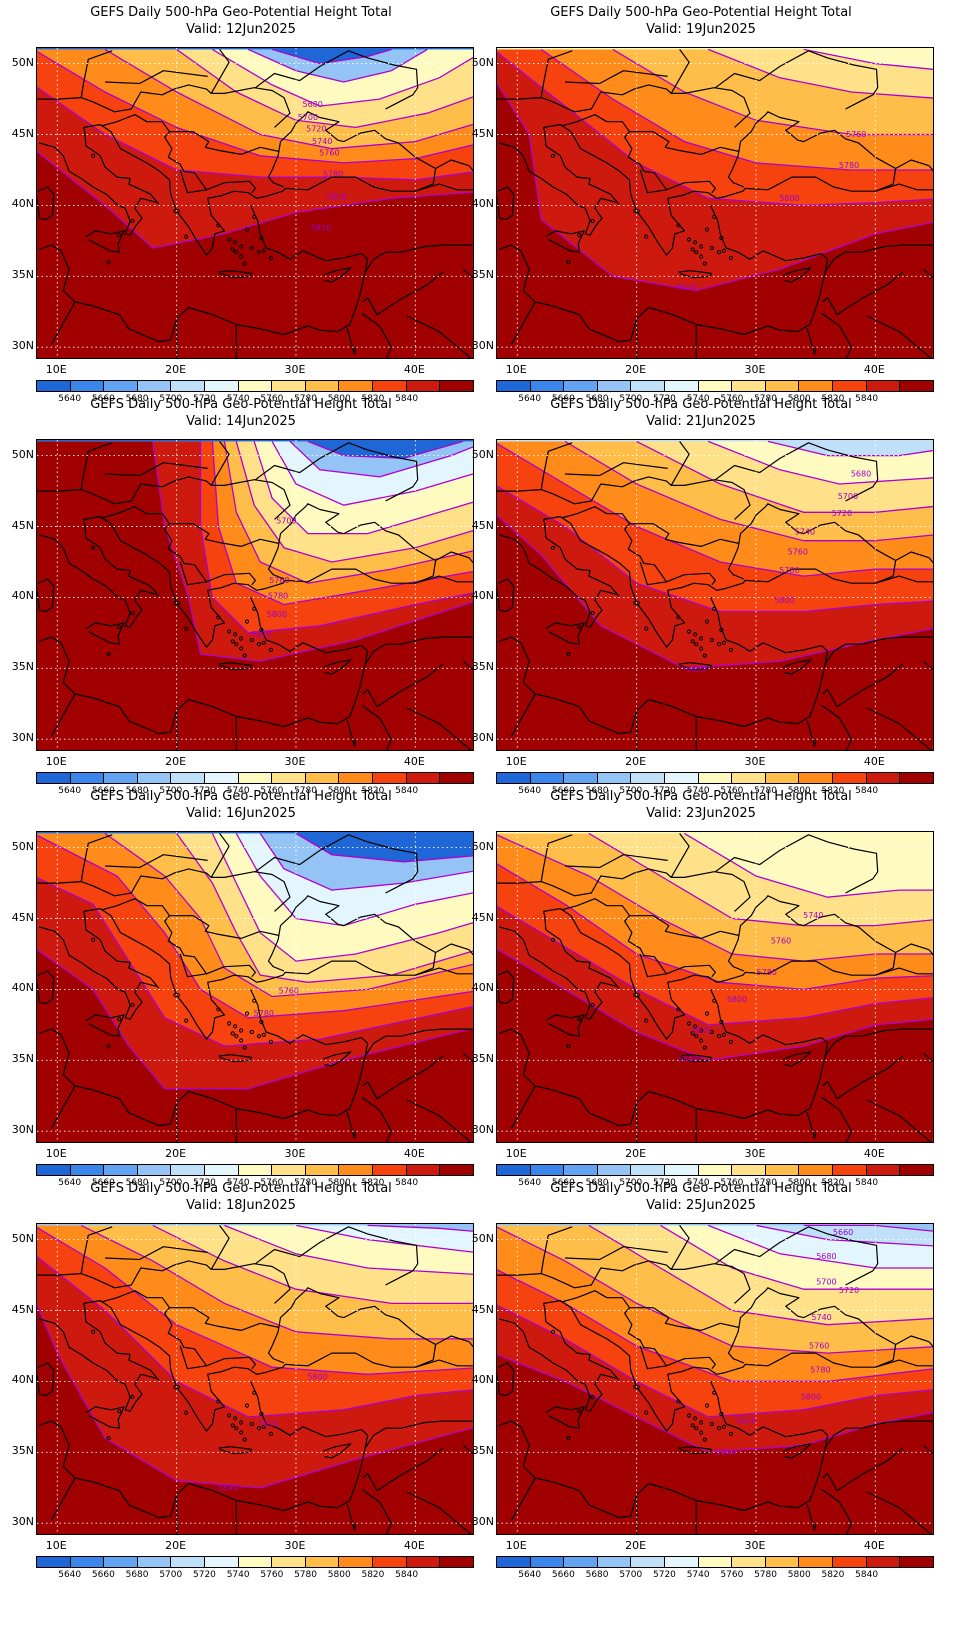 The width and height of the screenshot is (964, 1640). Describe the element at coordinates (765, 1183) in the screenshot. I see `colorbar-label: 5780` at that location.